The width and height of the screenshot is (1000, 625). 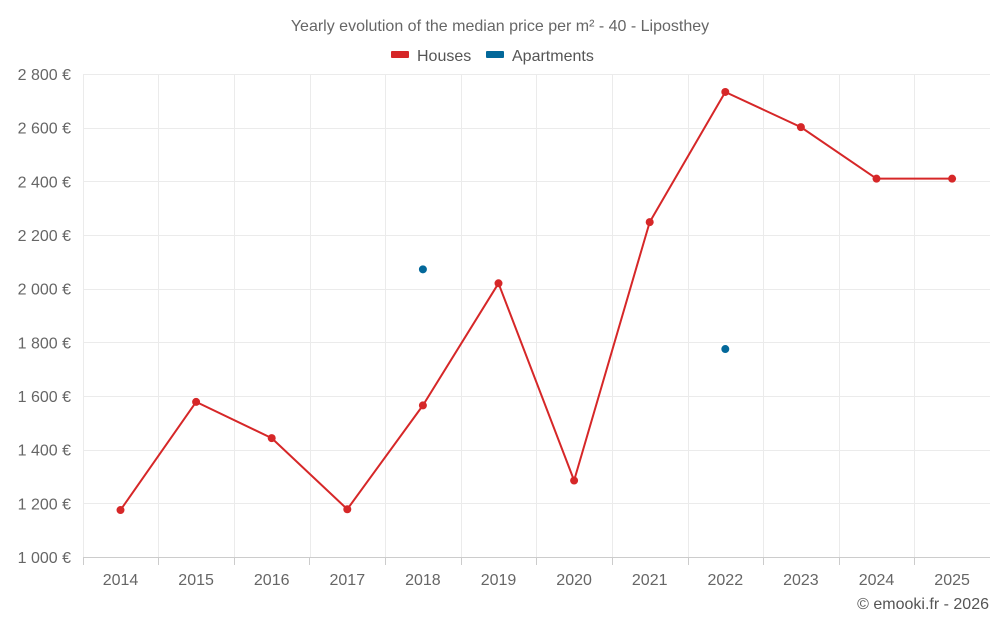 I want to click on y-tick-label: 2 600 €, so click(x=44, y=129).